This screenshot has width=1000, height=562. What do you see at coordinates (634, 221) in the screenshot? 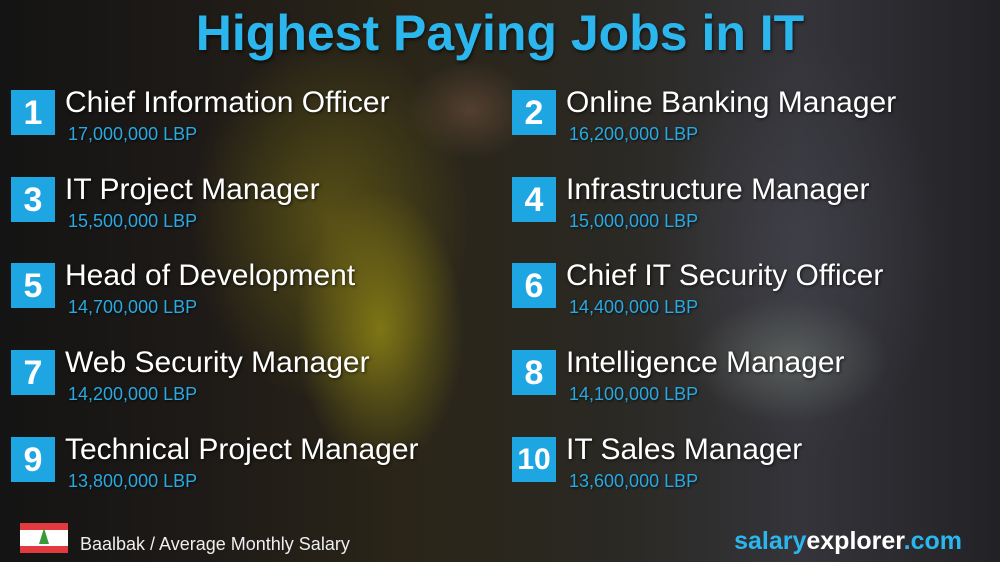
I see `job-salary: 15,000,000 LBP` at bounding box center [634, 221].